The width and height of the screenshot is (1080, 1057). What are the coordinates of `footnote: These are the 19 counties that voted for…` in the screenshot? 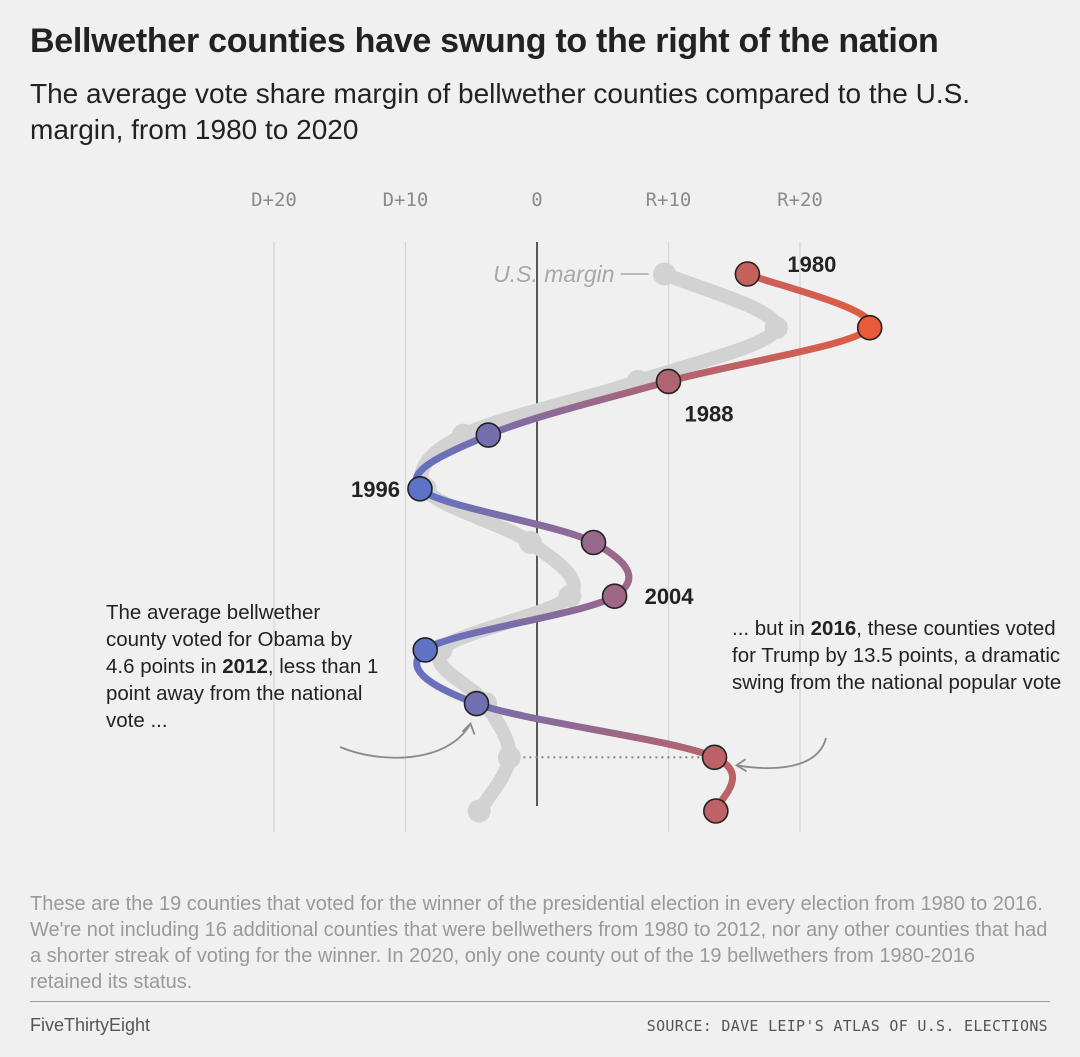 It's located at (539, 943).